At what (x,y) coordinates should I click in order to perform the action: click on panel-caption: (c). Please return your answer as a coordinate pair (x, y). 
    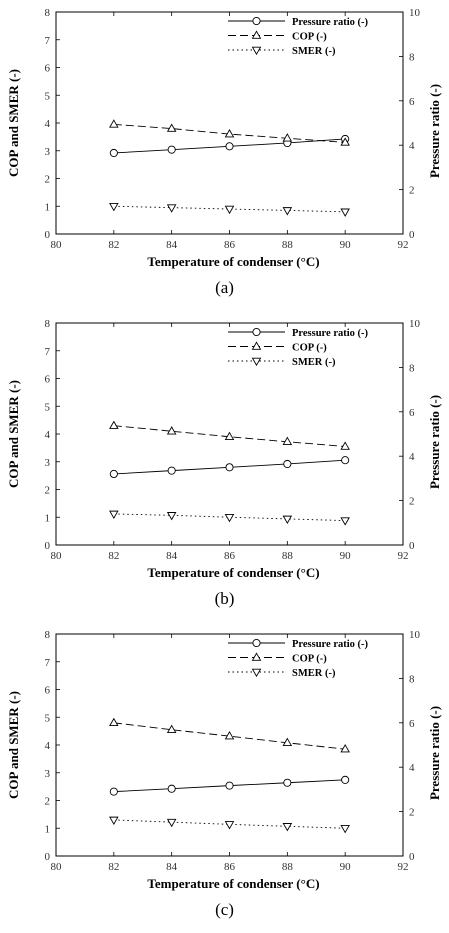
    Looking at the image, I should click on (224, 909).